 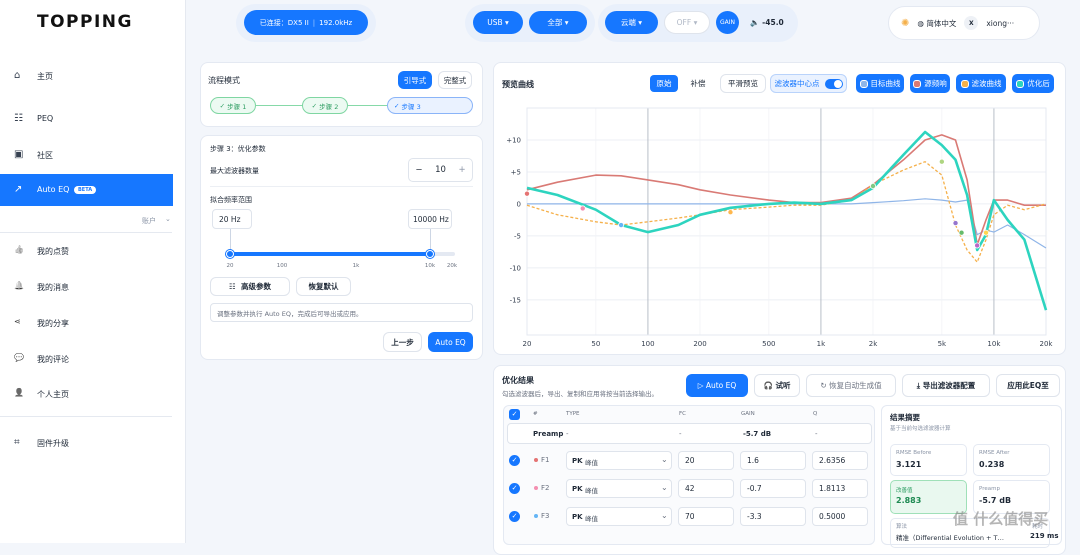 I want to click on column-header: GAIN, so click(x=748, y=414).